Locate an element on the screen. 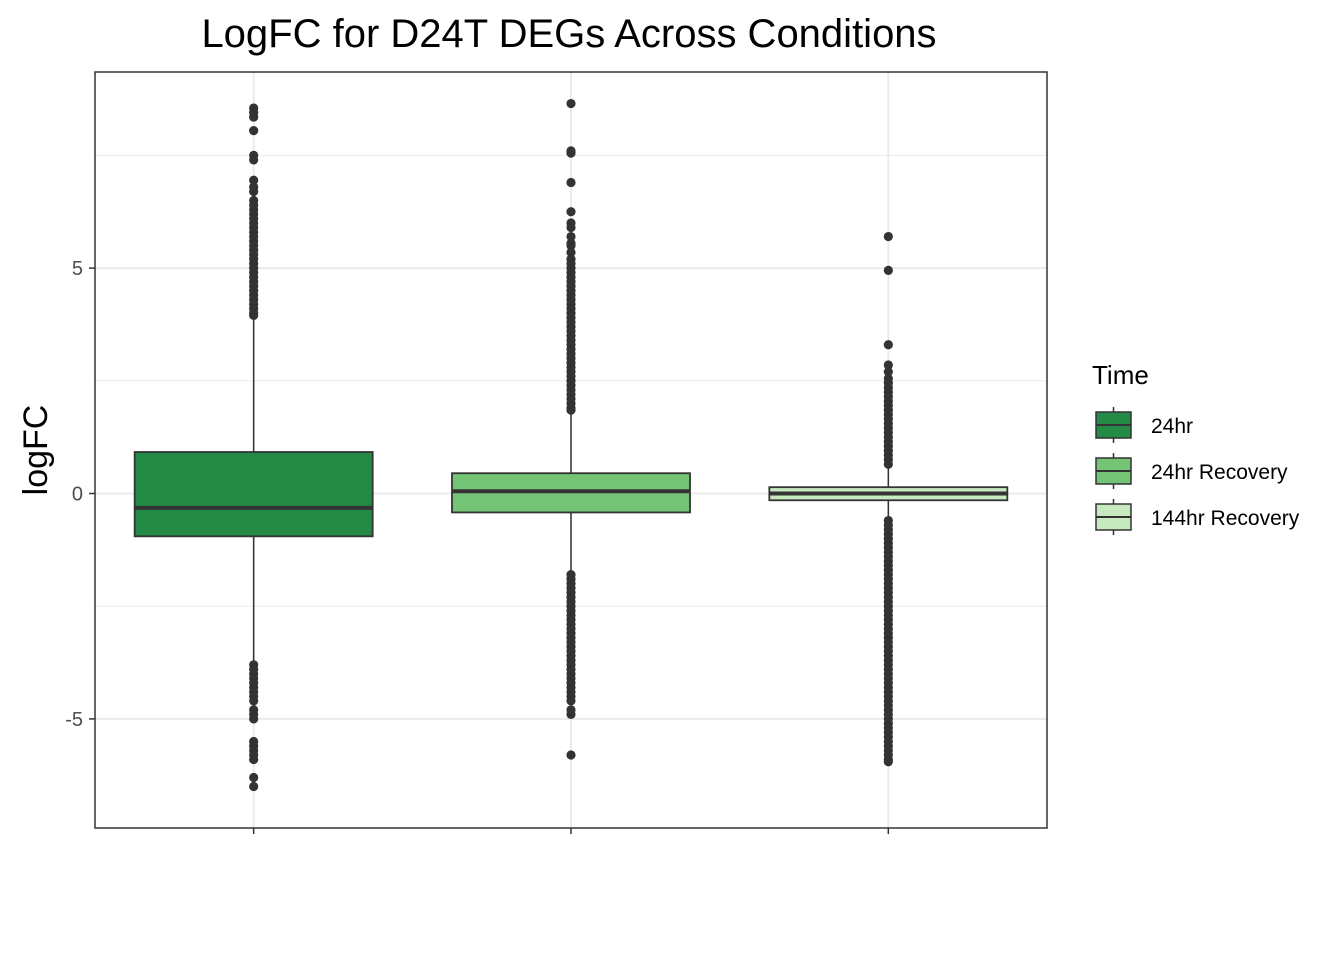  legend-item-1: 24hr is located at coordinates (1144, 425).